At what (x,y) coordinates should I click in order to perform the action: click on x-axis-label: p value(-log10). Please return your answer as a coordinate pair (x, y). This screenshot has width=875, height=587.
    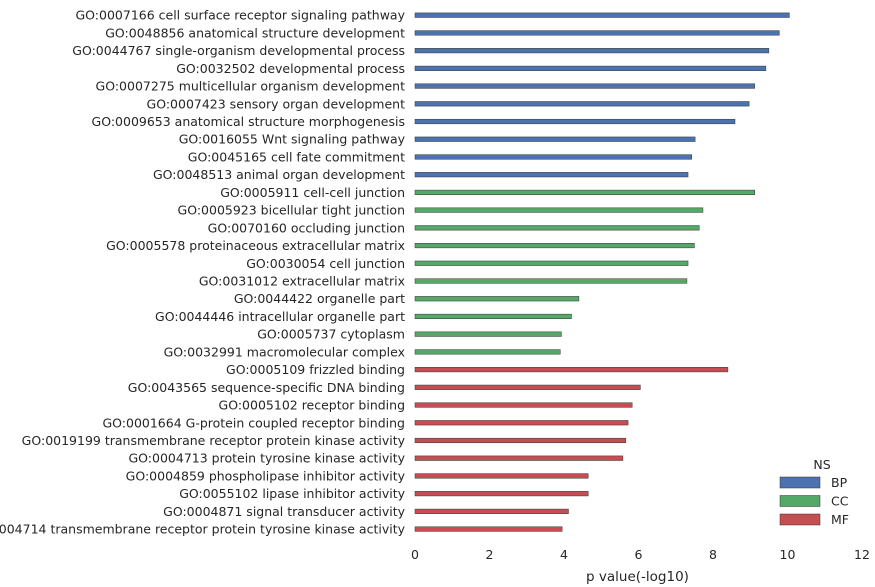
    Looking at the image, I should click on (637, 577).